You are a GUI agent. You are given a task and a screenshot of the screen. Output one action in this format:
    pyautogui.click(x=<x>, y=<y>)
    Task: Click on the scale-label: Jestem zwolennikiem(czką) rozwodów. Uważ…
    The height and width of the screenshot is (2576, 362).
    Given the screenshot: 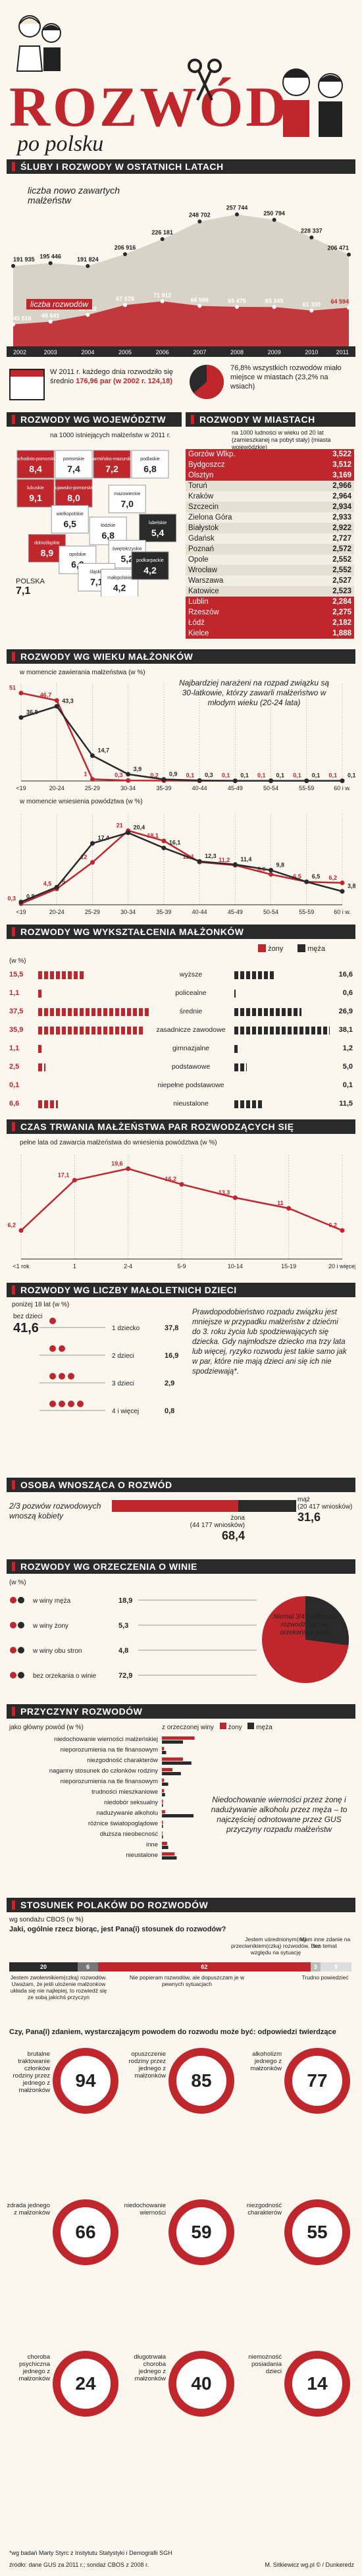 What is the action you would take?
    pyautogui.click(x=59, y=1987)
    